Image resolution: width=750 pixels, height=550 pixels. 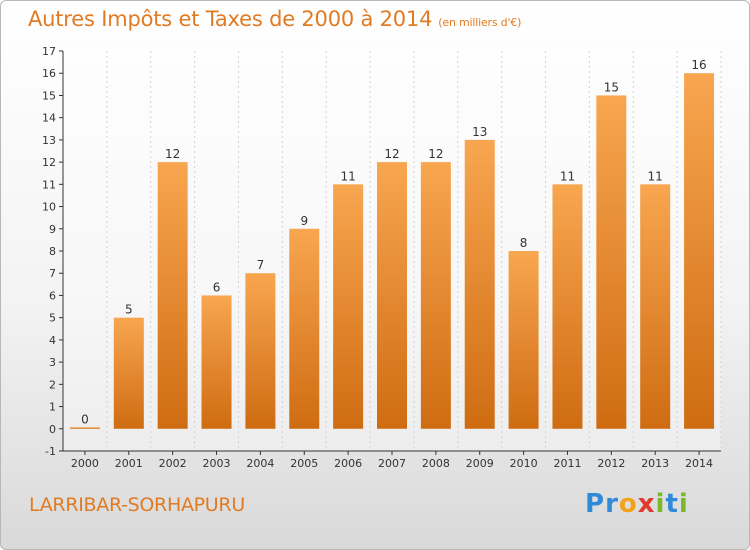 I want to click on y-tick-label: 12, so click(x=49, y=162).